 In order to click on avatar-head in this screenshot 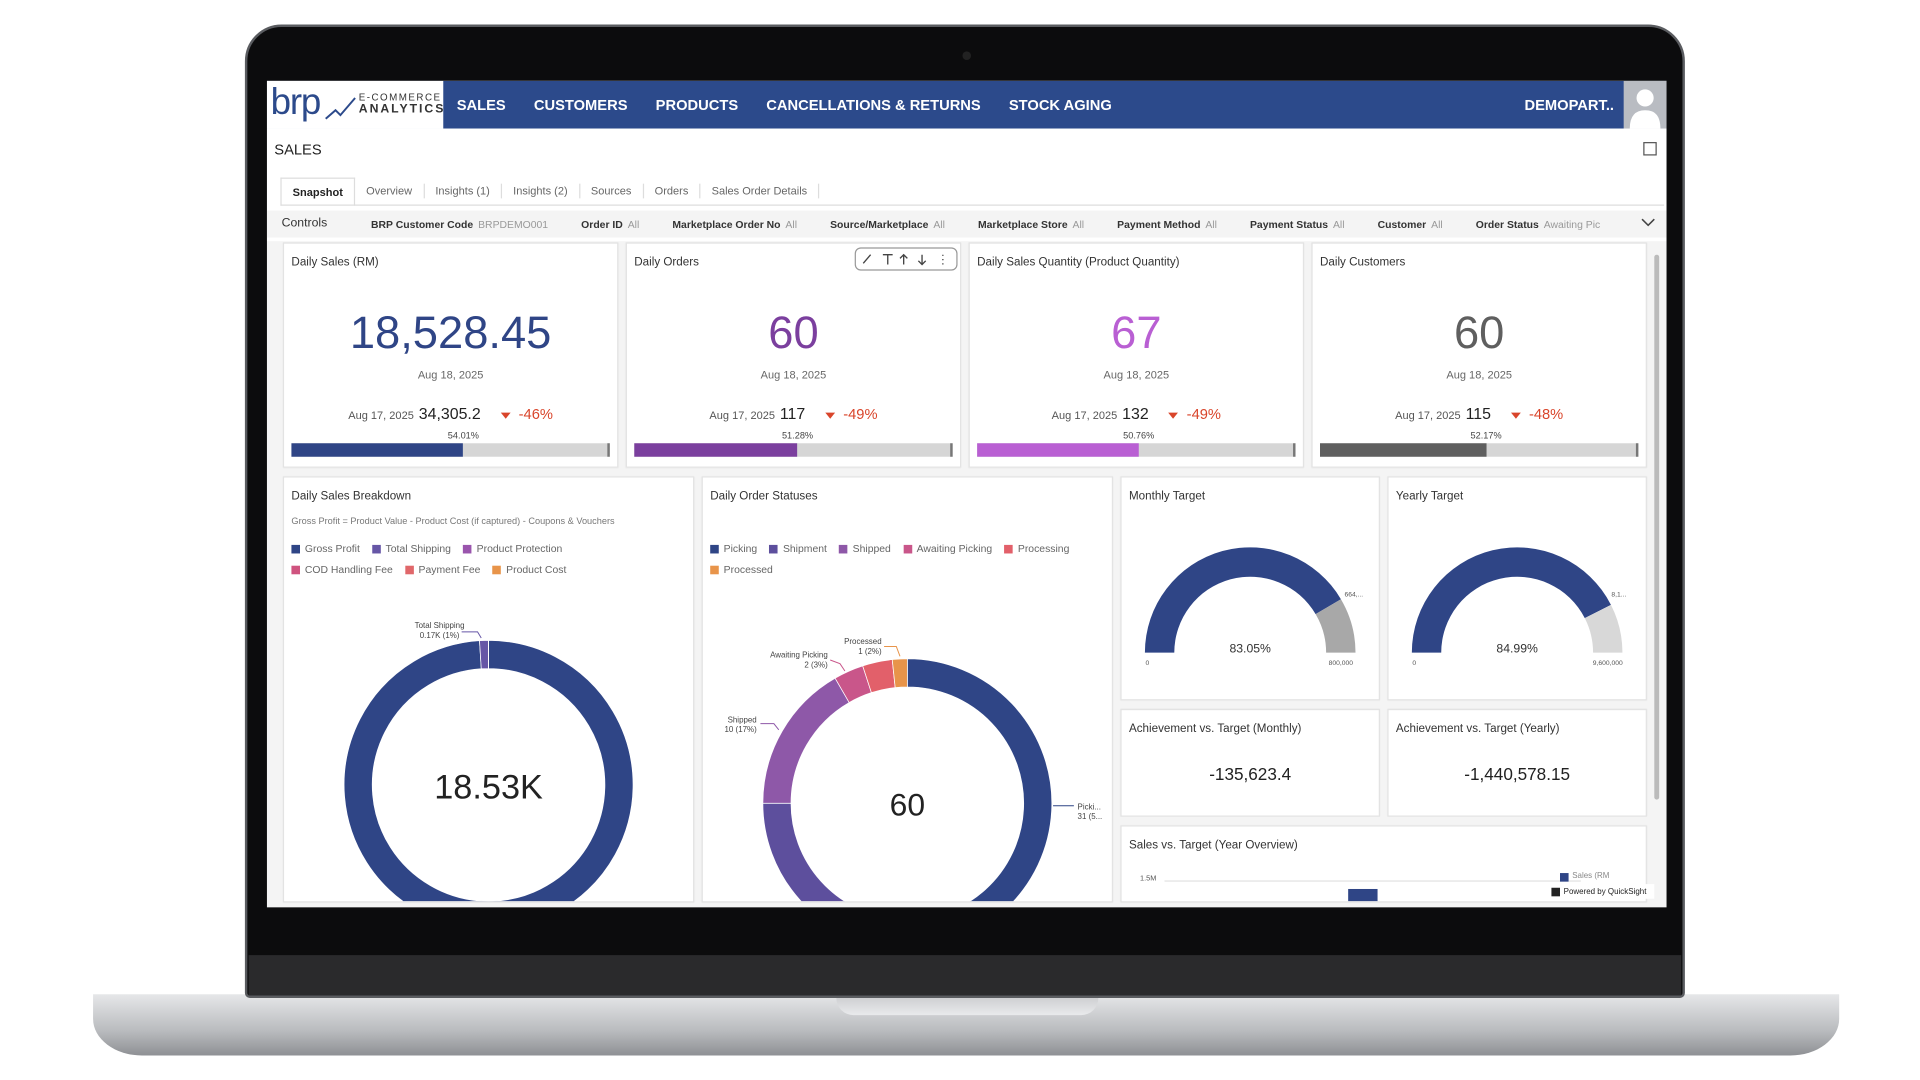, I will do `click(1645, 98)`.